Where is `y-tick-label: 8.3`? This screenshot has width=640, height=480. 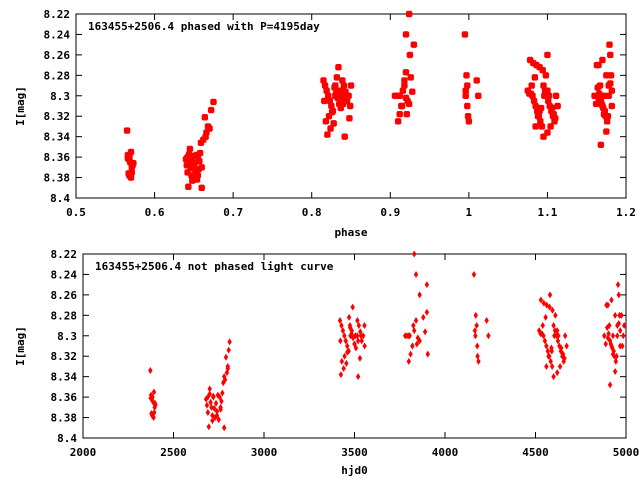
y-tick-label: 8.3 is located at coordinates (67, 336).